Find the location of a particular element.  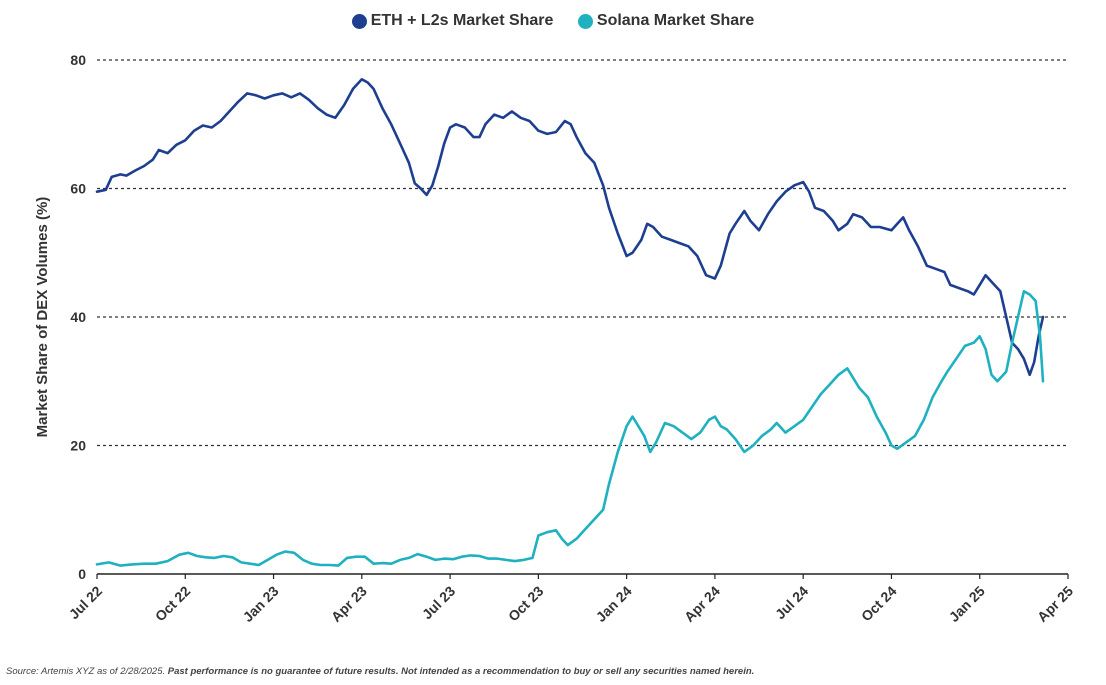

y-tick-label: 60 is located at coordinates (78, 189).